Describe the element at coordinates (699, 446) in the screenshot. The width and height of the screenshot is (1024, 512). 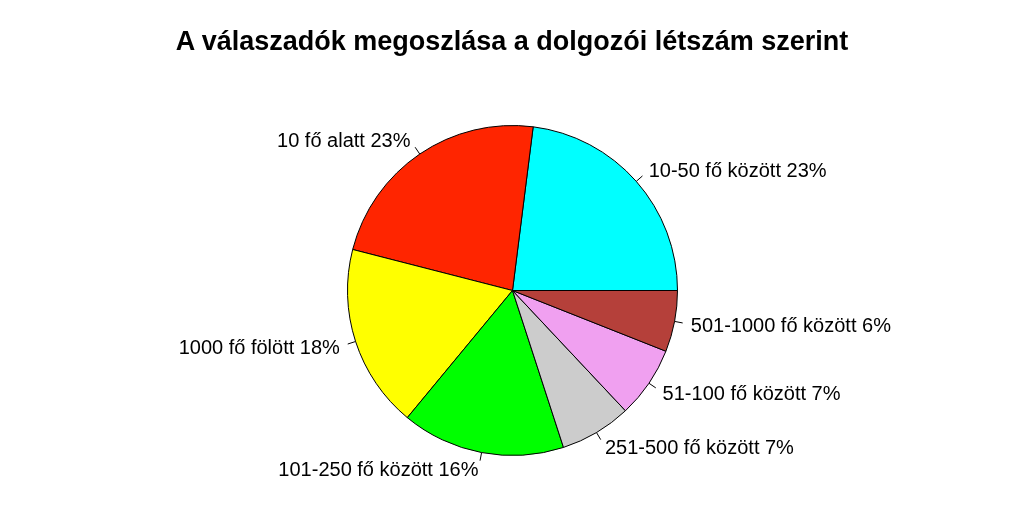
I see `slice-label: 251-500 fő között 7%` at that location.